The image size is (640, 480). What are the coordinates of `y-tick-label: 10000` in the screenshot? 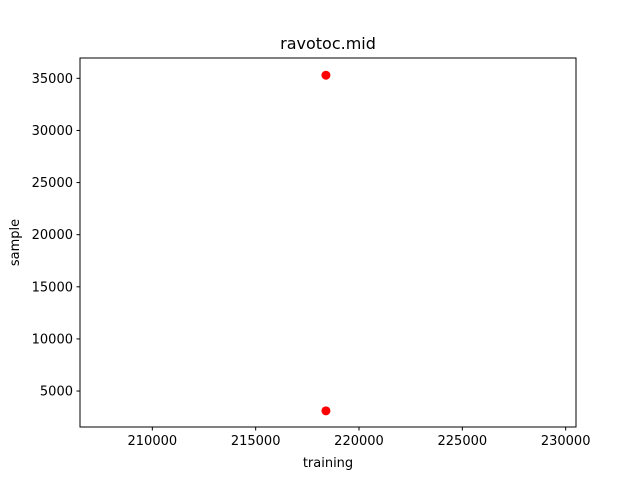 It's located at (52, 339).